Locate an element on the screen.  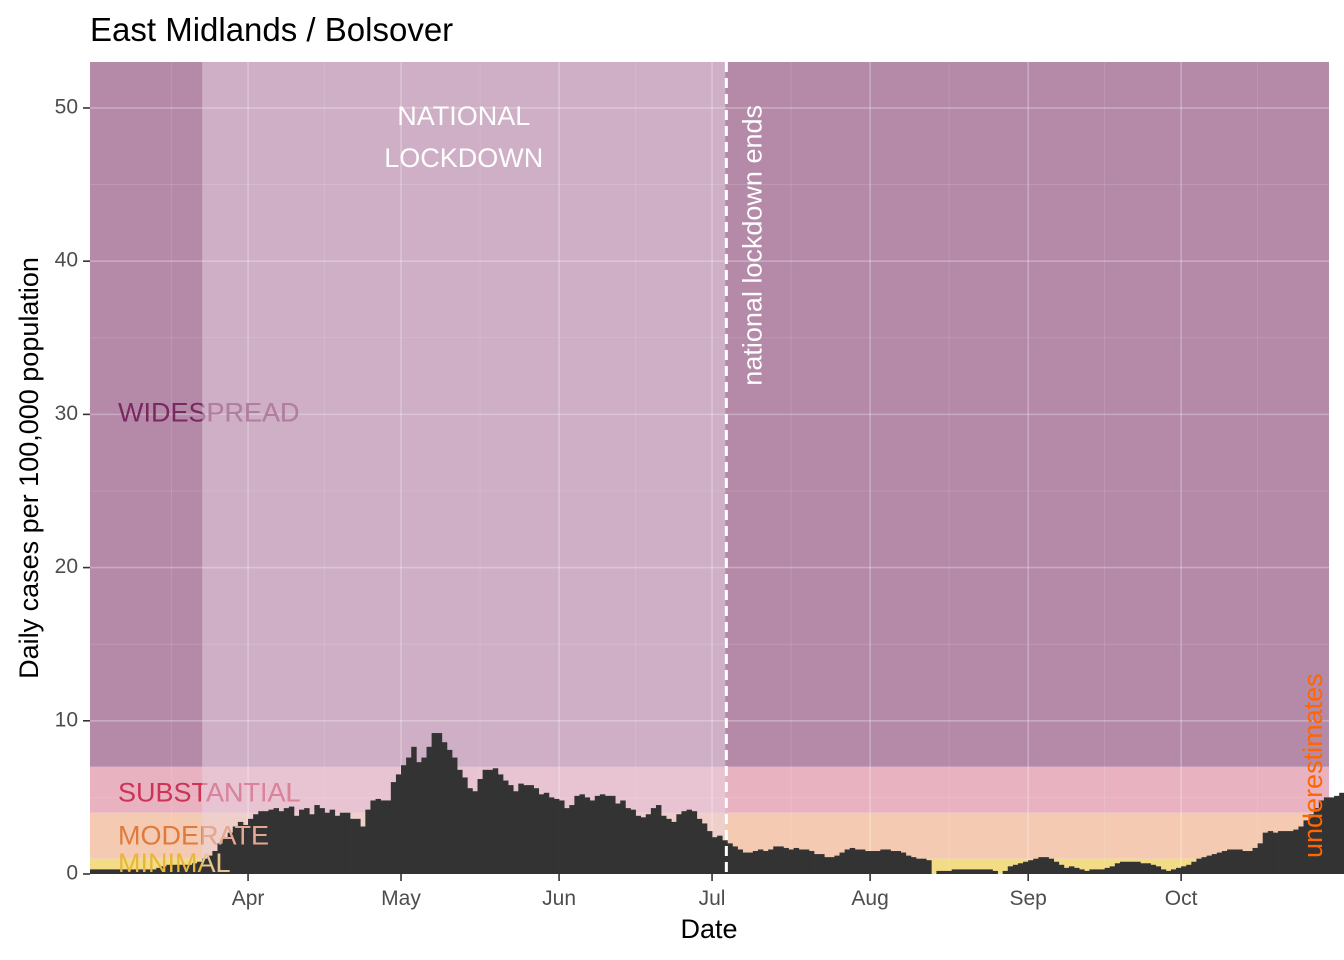
y-tick-label: 20 is located at coordinates (66, 566).